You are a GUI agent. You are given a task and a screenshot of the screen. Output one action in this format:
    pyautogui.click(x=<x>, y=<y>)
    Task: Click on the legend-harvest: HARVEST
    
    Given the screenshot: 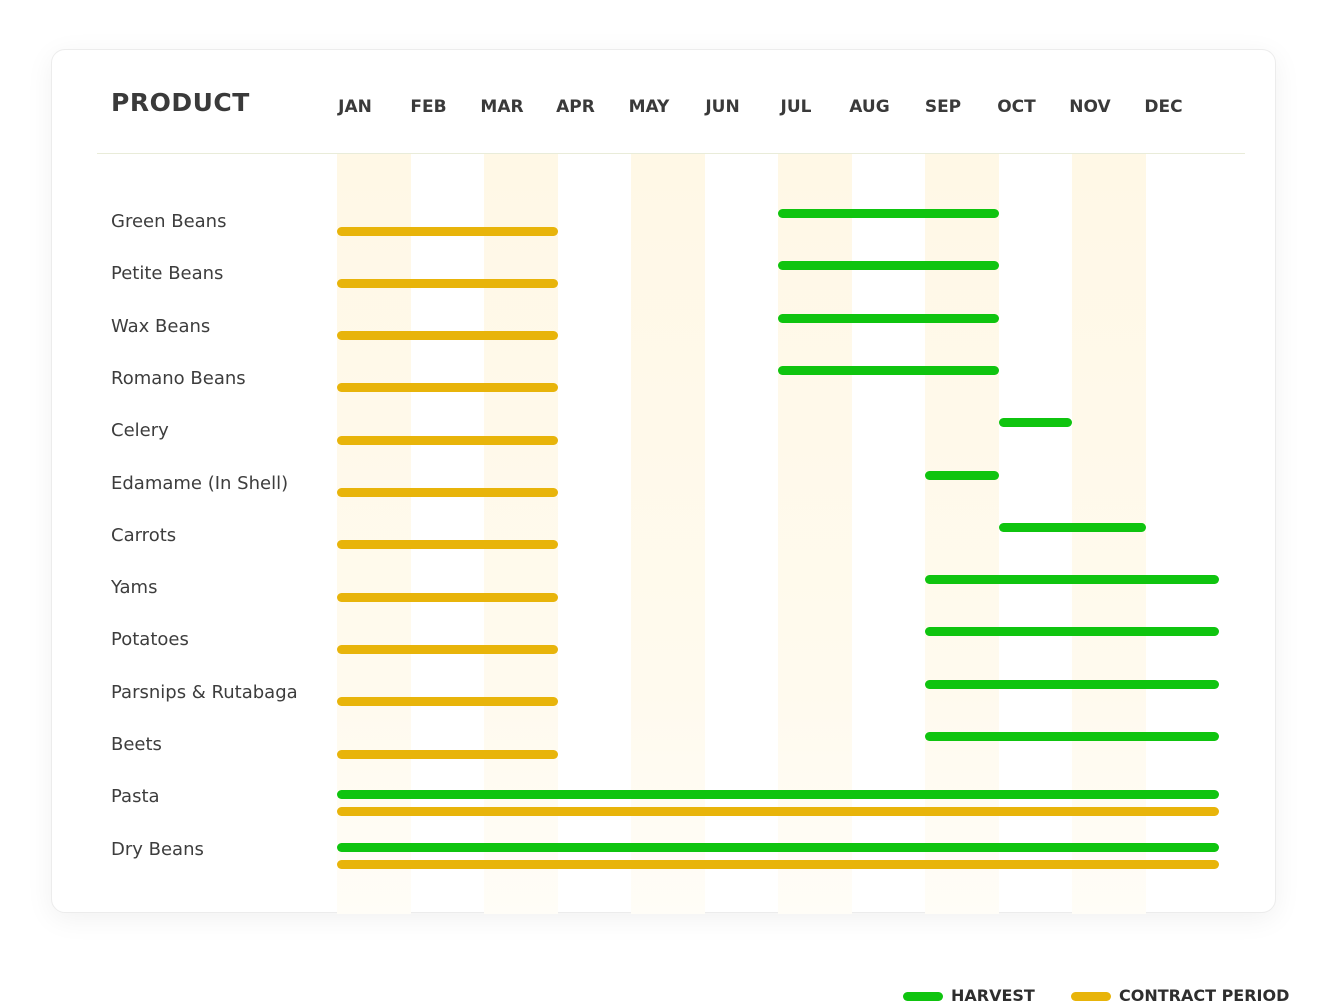 What is the action you would take?
    pyautogui.click(x=969, y=996)
    